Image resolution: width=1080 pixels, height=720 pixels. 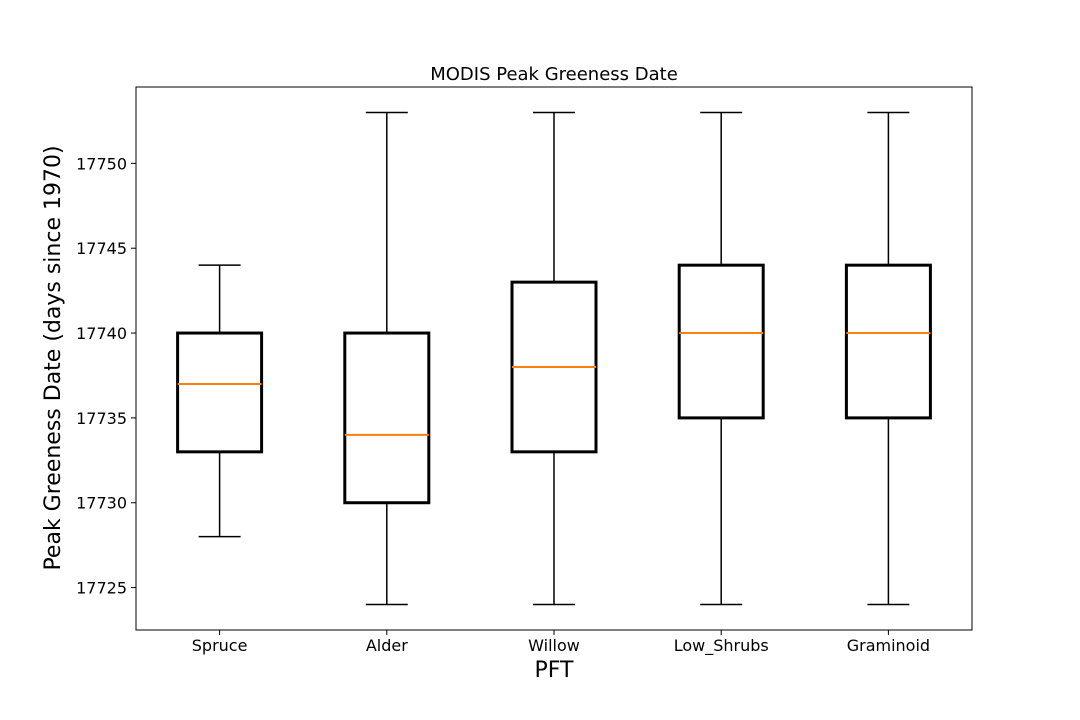 What do you see at coordinates (53, 357) in the screenshot?
I see `y-axis-label: Peak Greeness Date (days since 1970)` at bounding box center [53, 357].